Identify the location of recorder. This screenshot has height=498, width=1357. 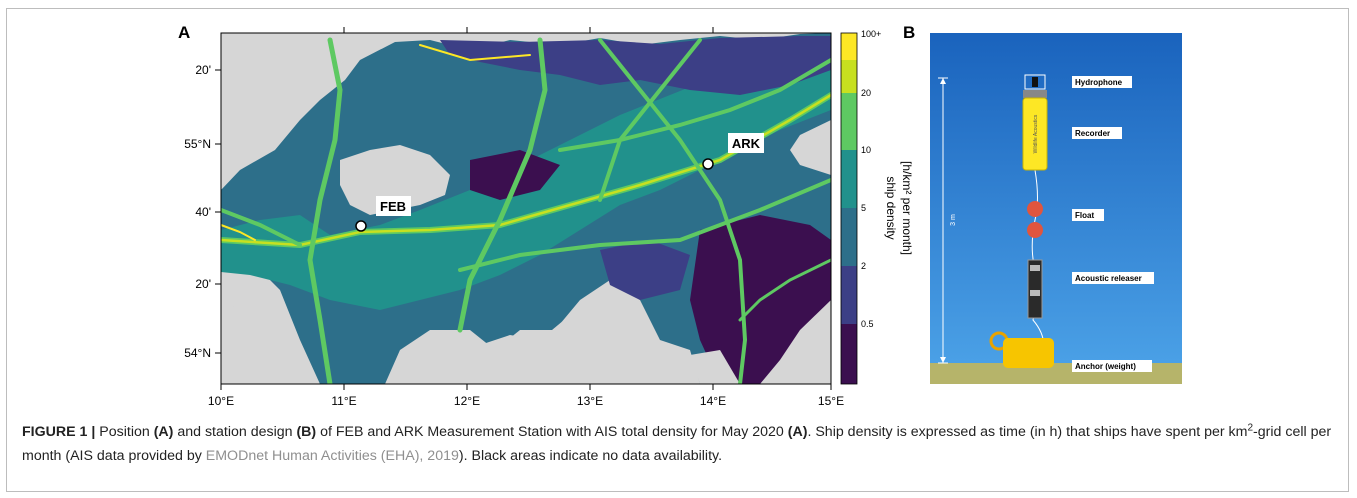
(1035, 134).